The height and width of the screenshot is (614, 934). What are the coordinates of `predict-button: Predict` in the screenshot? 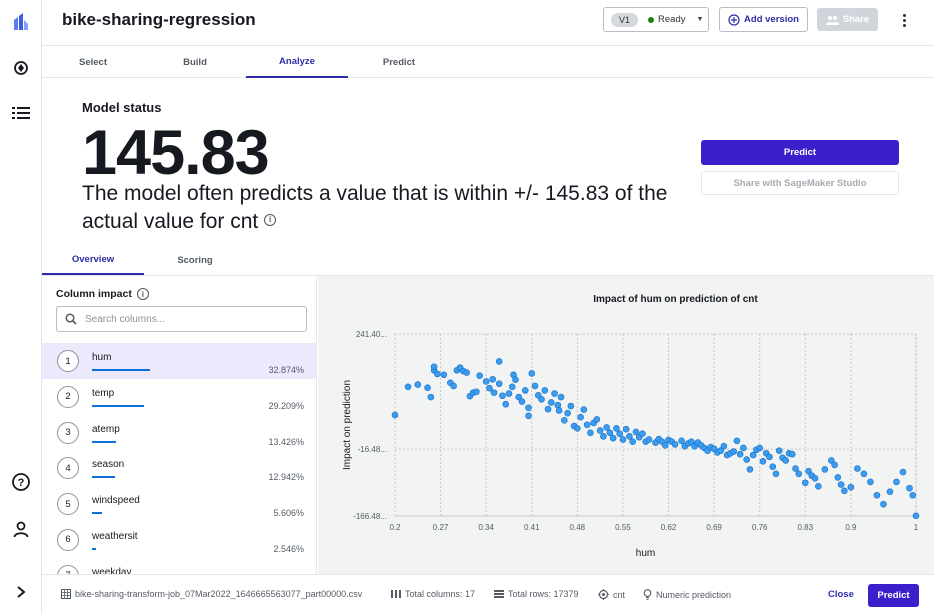 It's located at (800, 152).